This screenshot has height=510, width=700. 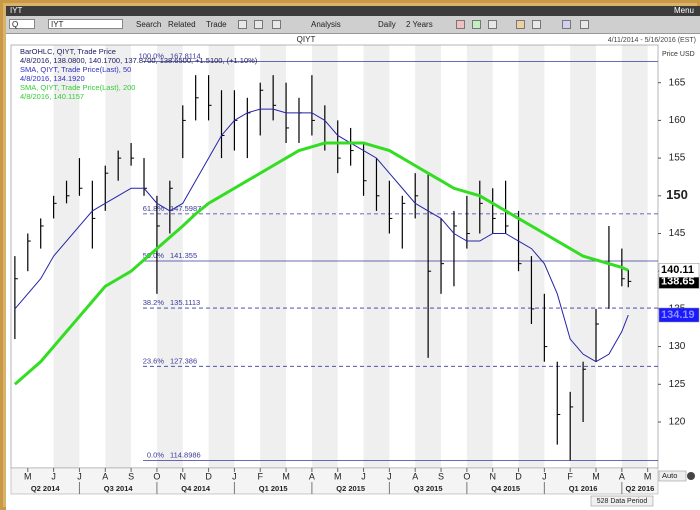 What do you see at coordinates (119, 488) in the screenshot?
I see `quarter-label: Q3 2014` at bounding box center [119, 488].